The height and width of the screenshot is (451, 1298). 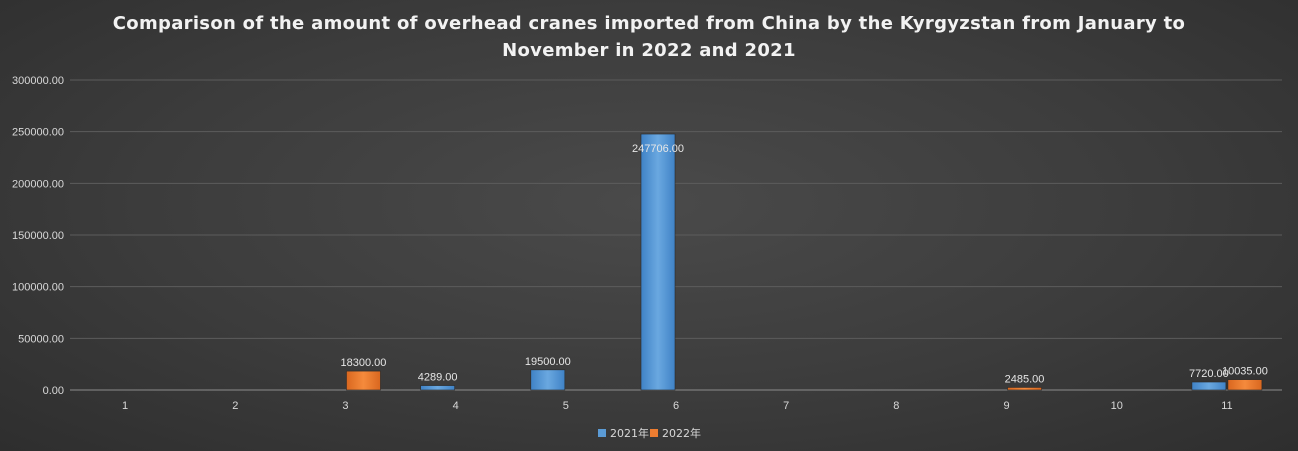 I want to click on x-tick-label: 8, so click(x=896, y=406).